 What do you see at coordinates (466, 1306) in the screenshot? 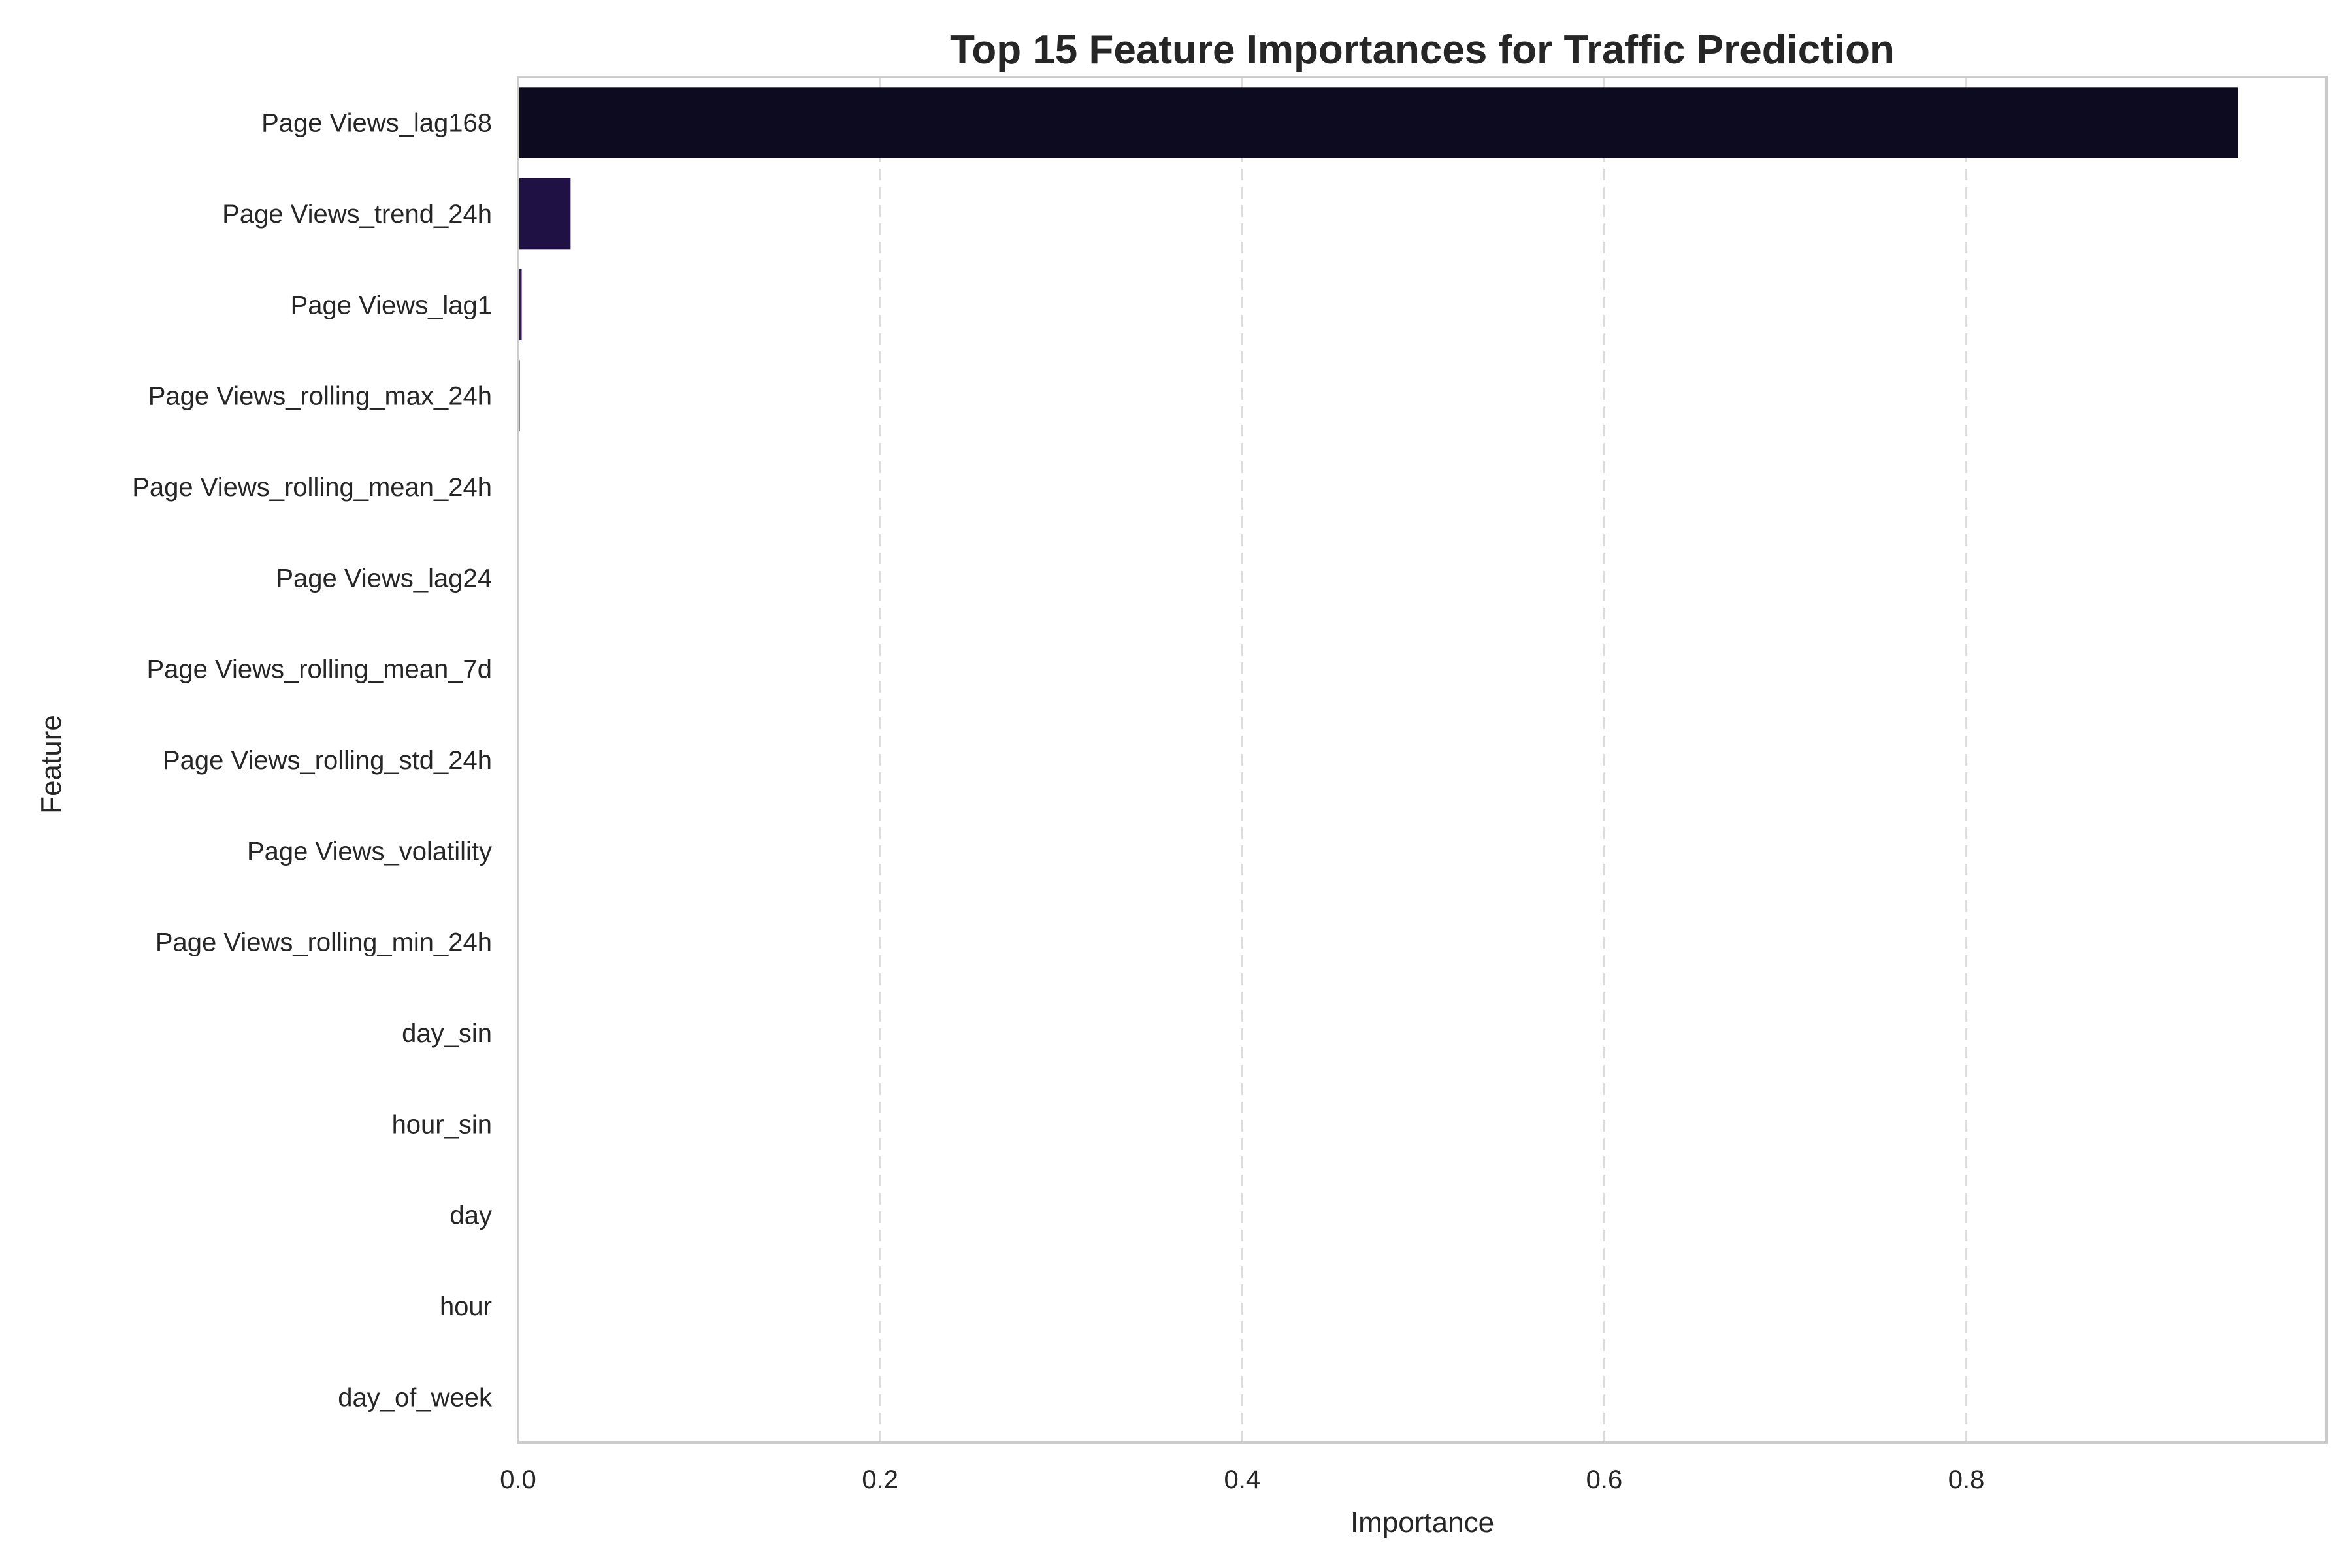
I see `y-tick-label: hour` at bounding box center [466, 1306].